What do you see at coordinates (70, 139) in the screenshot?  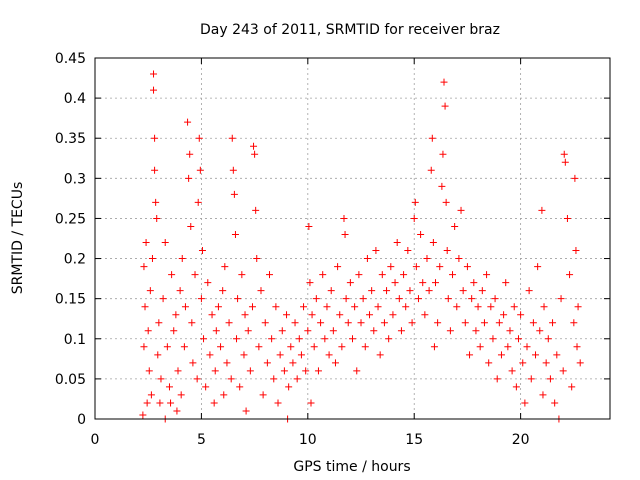 I see `y-tick-label: 0.35` at bounding box center [70, 139].